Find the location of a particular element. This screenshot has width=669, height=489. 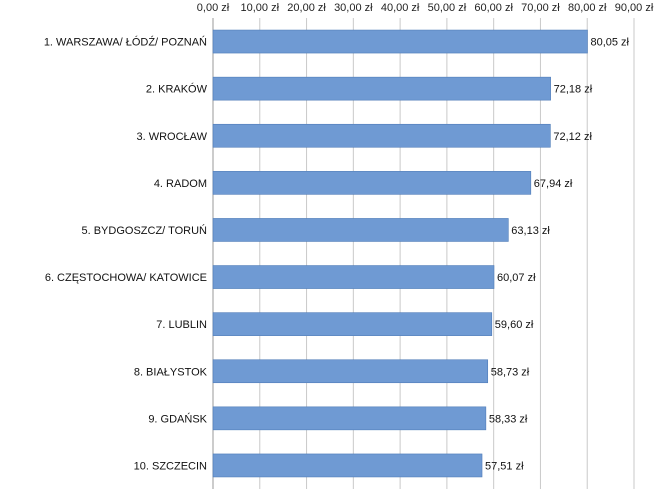

x-tick-label: 20,00 zł is located at coordinates (306, 8).